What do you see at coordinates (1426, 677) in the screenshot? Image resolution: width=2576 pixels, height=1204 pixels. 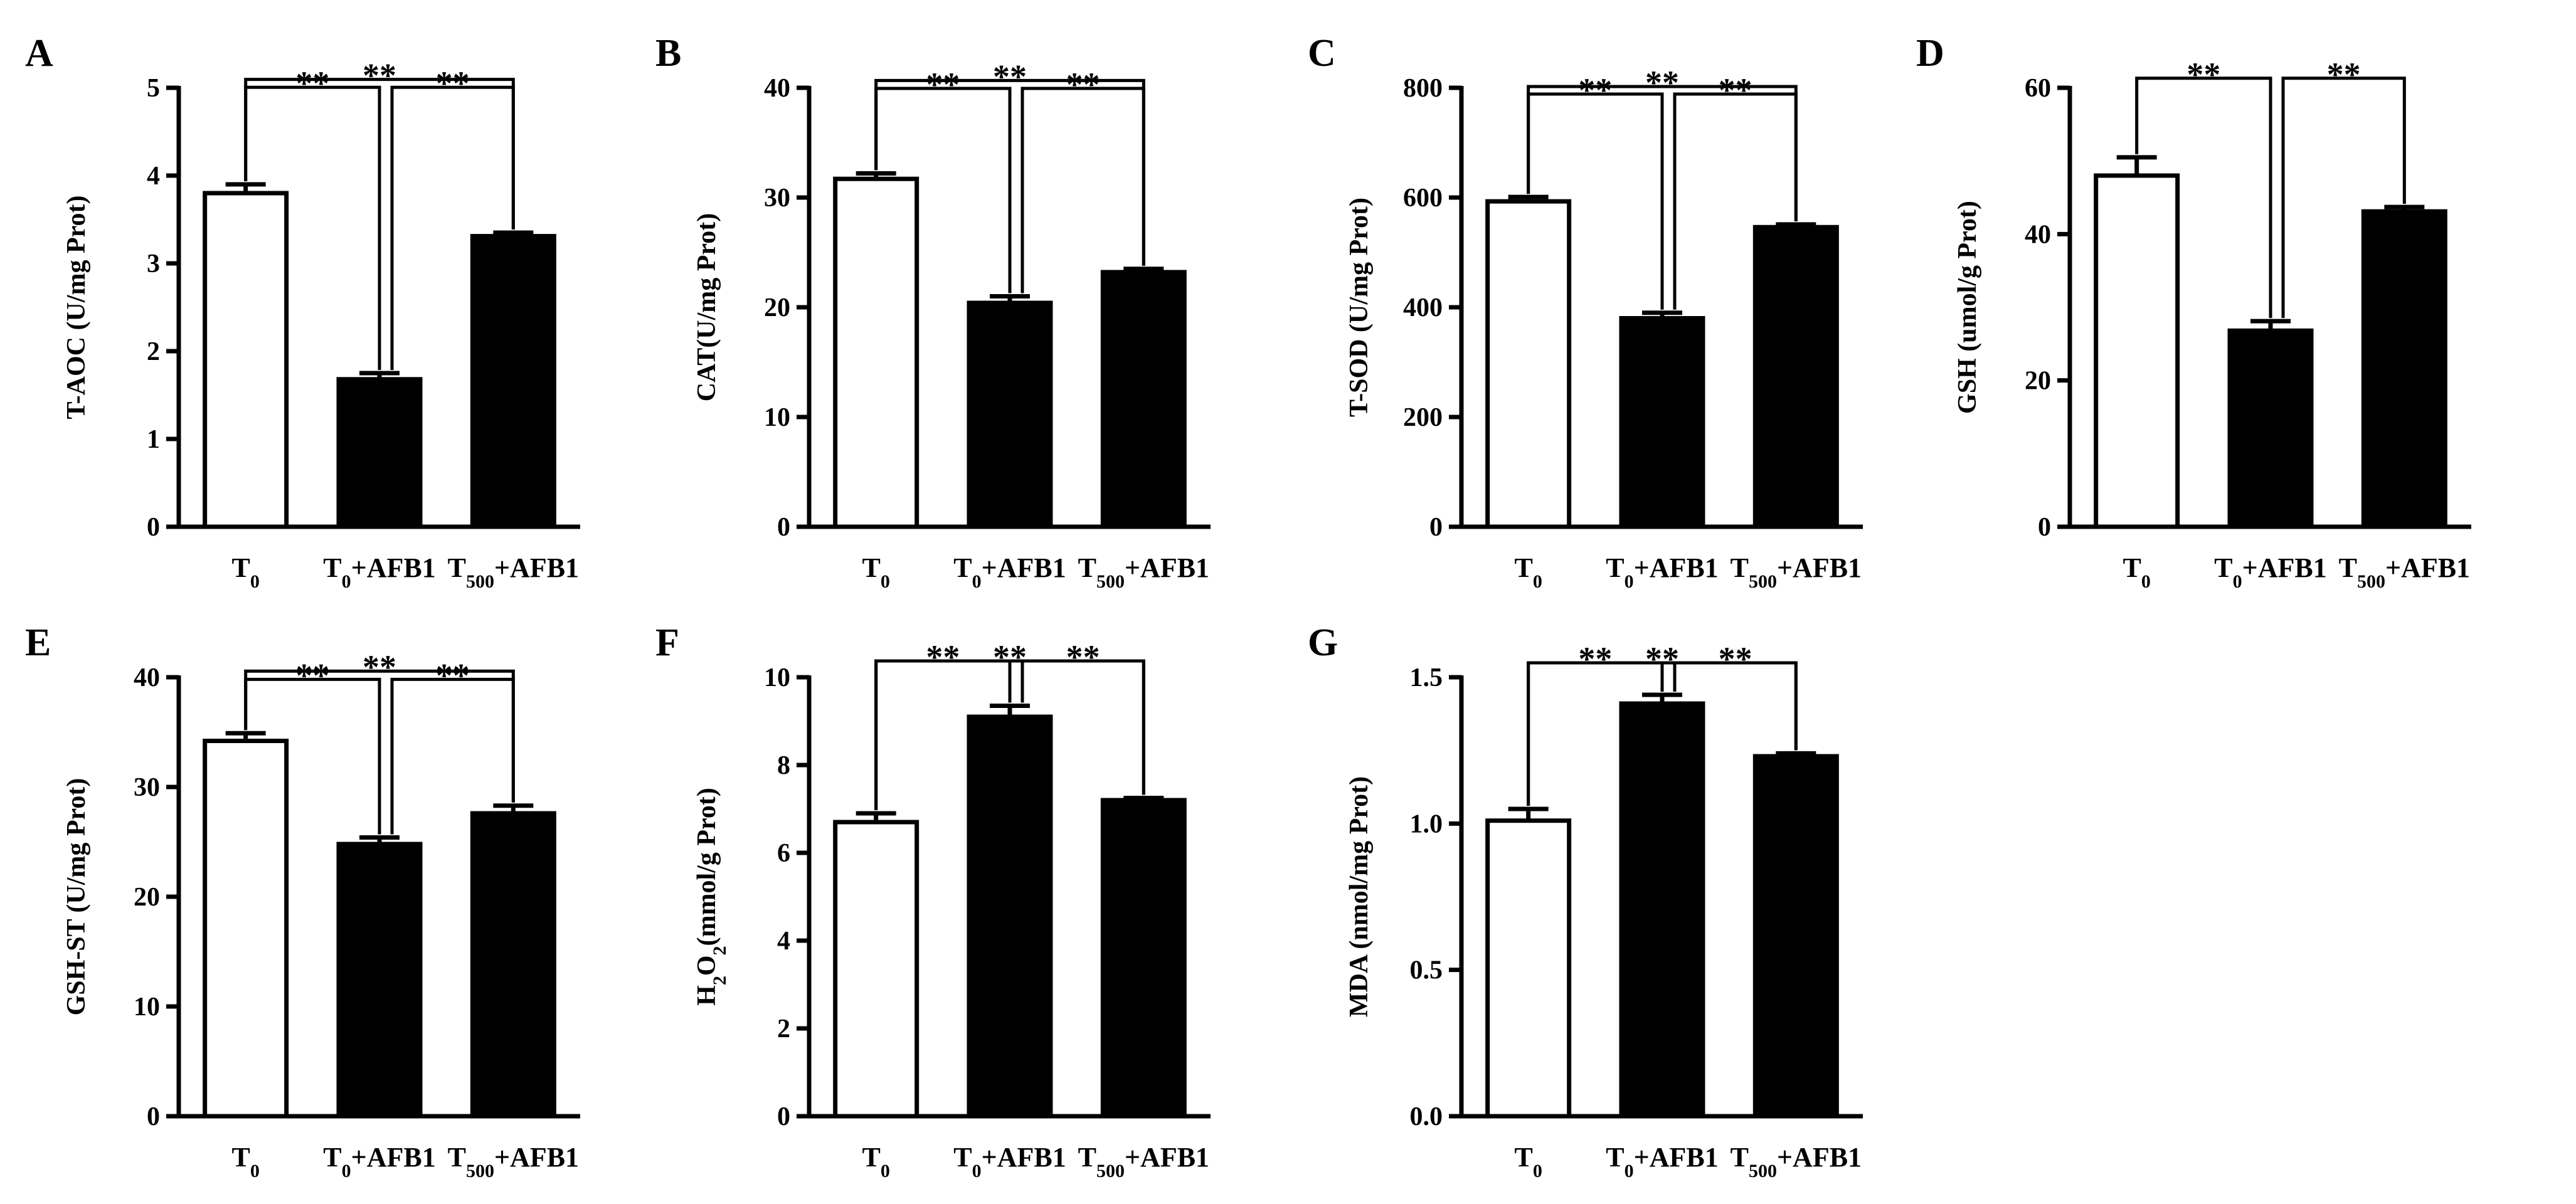 I see `y-tick-label: 1.5` at bounding box center [1426, 677].